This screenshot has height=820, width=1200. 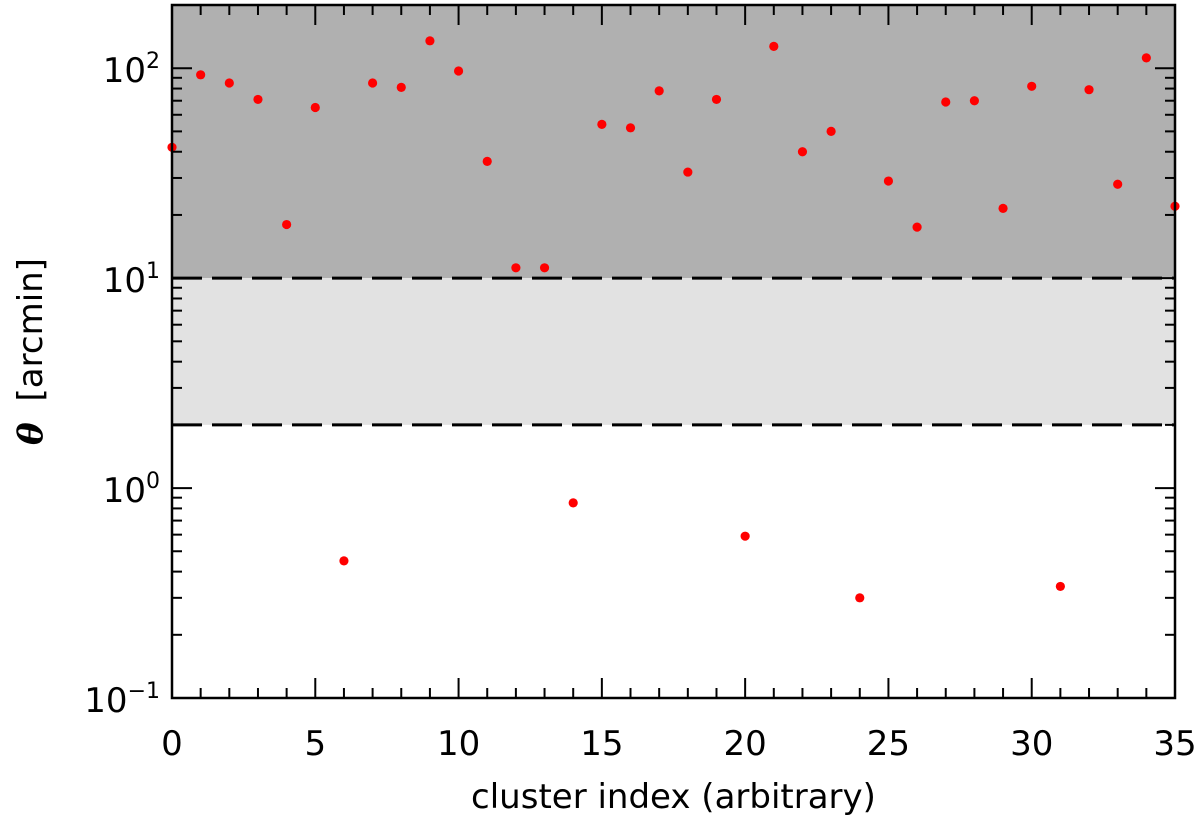 I want to click on y-tick-labels: 10⁻¹ 10⁰ 10¹ 10², so click(x=122, y=385).